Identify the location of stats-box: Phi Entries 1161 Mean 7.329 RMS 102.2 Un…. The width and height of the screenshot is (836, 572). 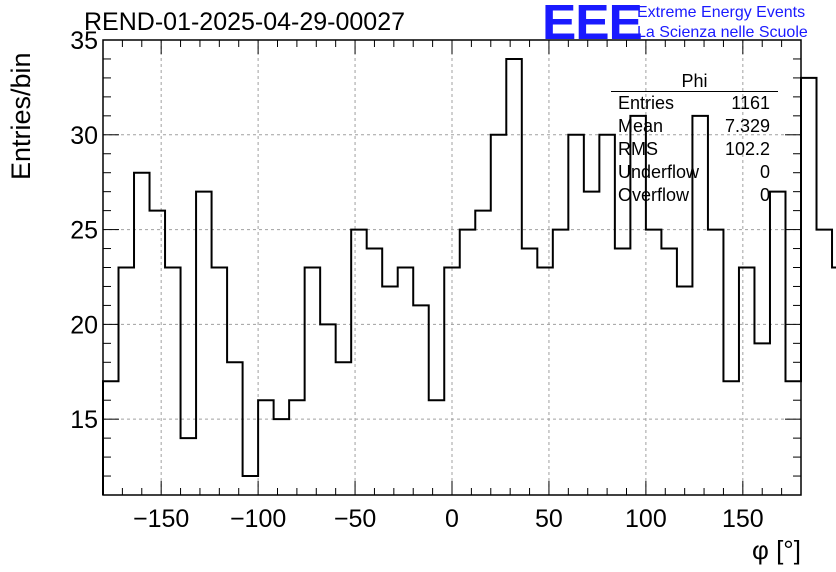
(694, 139).